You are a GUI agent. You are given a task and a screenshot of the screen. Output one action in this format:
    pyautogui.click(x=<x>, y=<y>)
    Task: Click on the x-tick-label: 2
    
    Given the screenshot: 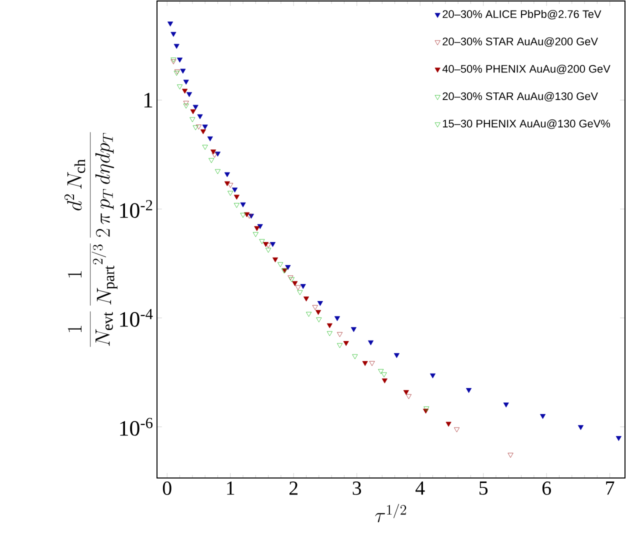 What is the action you would take?
    pyautogui.click(x=294, y=488)
    